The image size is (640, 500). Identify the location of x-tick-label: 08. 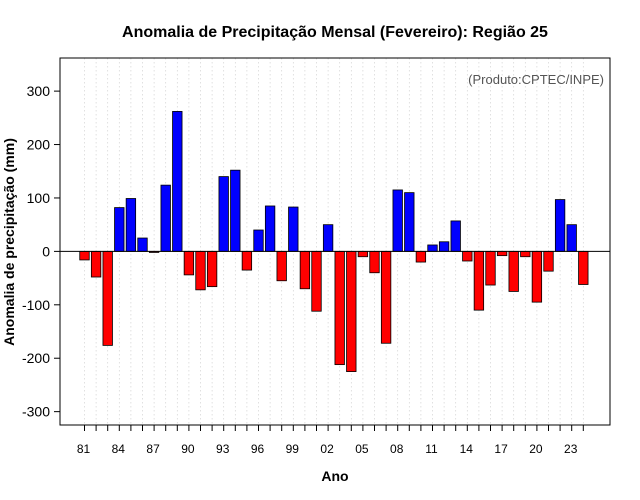
(397, 449).